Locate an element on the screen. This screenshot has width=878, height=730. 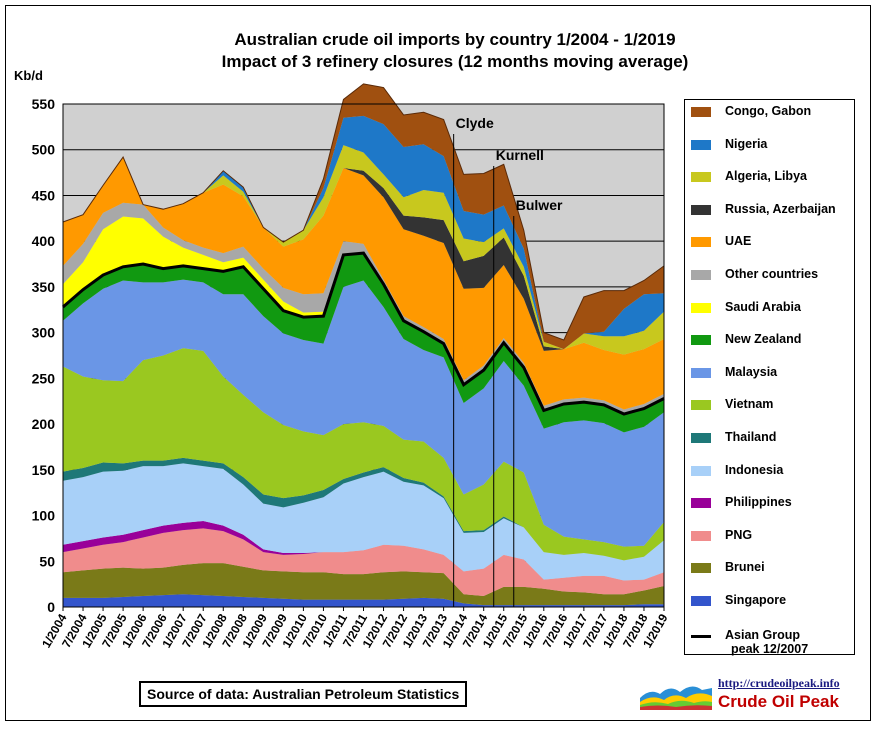
legend-item: Saudi Arabia is located at coordinates (769, 308).